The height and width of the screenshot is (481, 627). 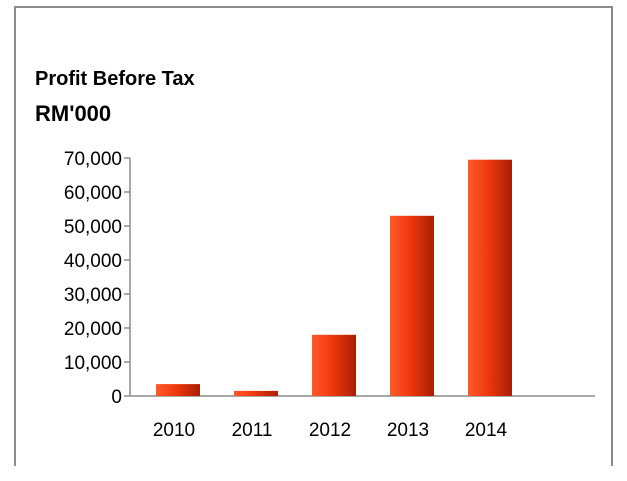 What do you see at coordinates (330, 430) in the screenshot?
I see `x-tick-label: 2012` at bounding box center [330, 430].